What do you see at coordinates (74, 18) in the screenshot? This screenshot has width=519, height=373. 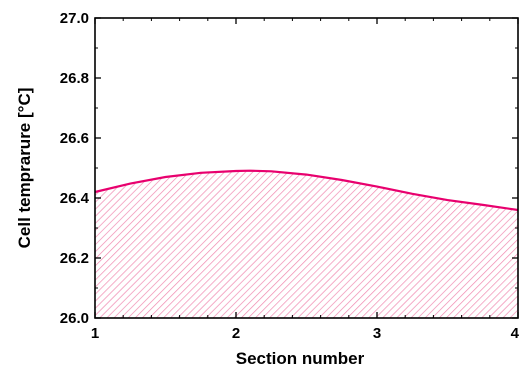 I see `y-tick-label: 27.0` at bounding box center [74, 18].